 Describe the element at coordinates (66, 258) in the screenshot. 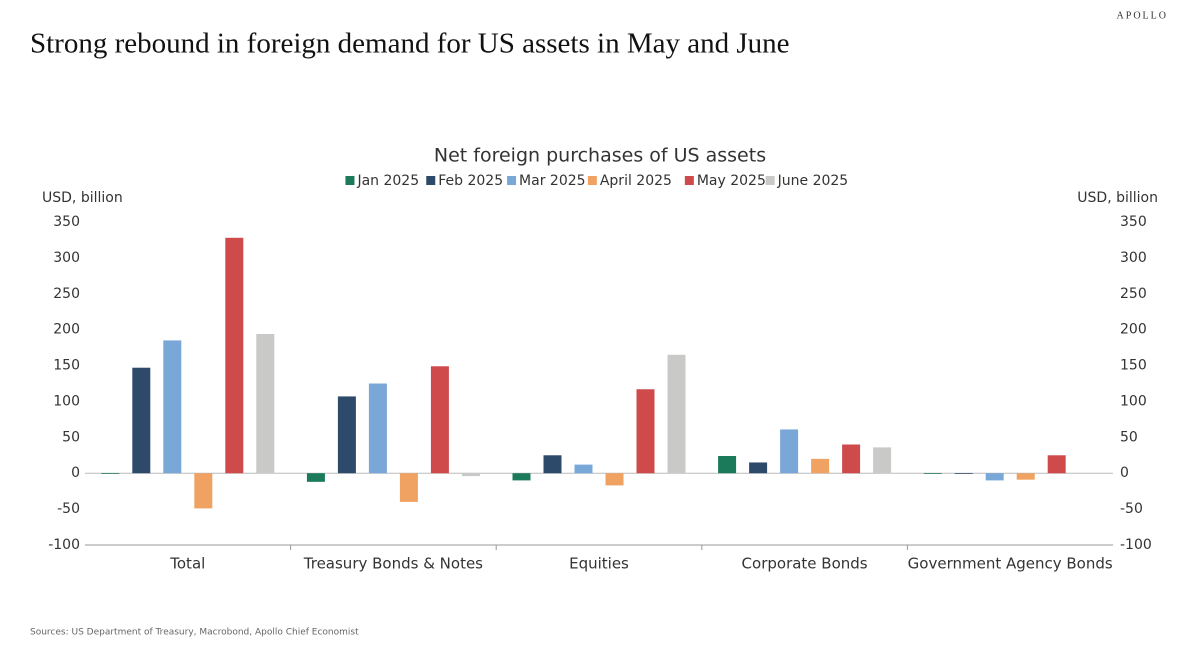

I see `y-tick-label: 300` at that location.